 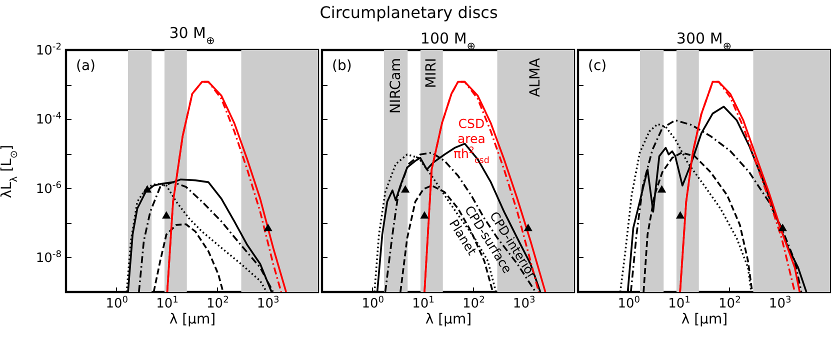 I want to click on y-tick-label: 10$^{-2}$, so click(x=49, y=50).